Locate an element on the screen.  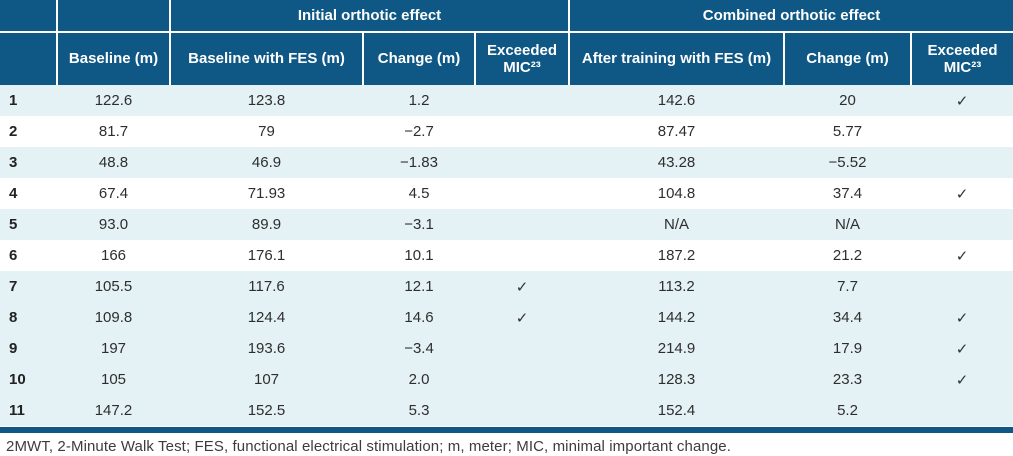
change-initial-cell: 2.0 is located at coordinates (419, 379).